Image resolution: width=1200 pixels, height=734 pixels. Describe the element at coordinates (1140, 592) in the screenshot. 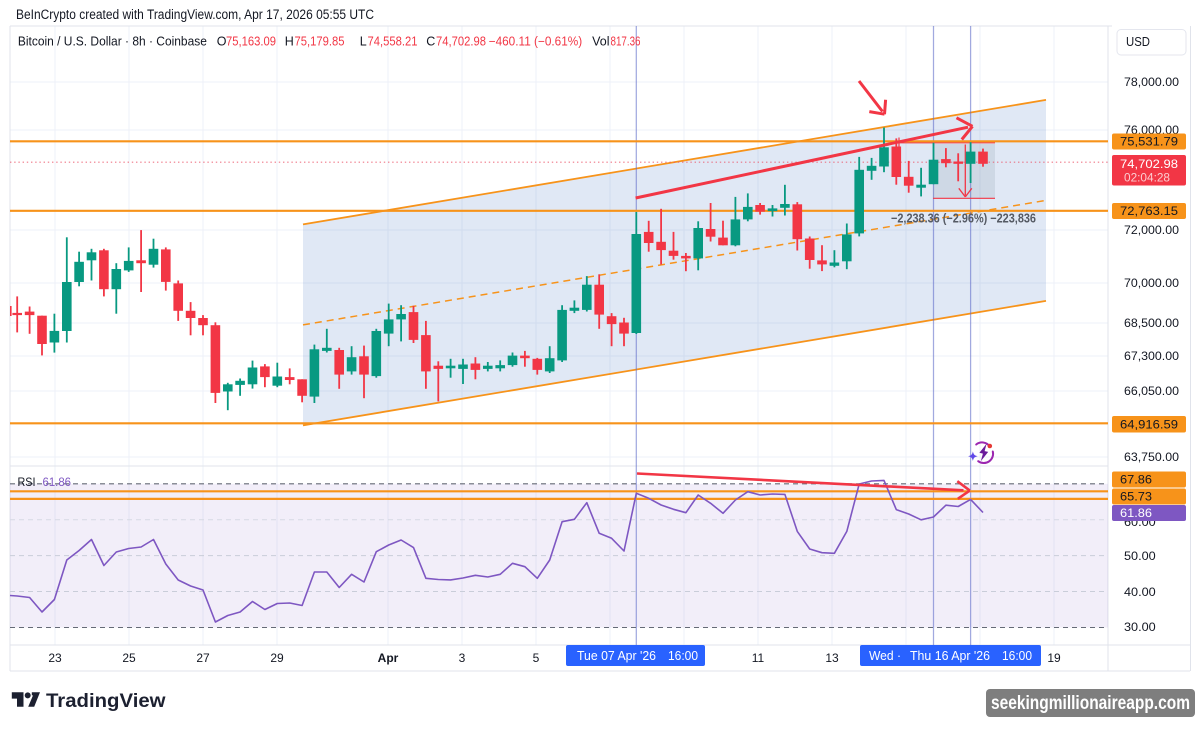

I see `svg-text: 40.00` at that location.